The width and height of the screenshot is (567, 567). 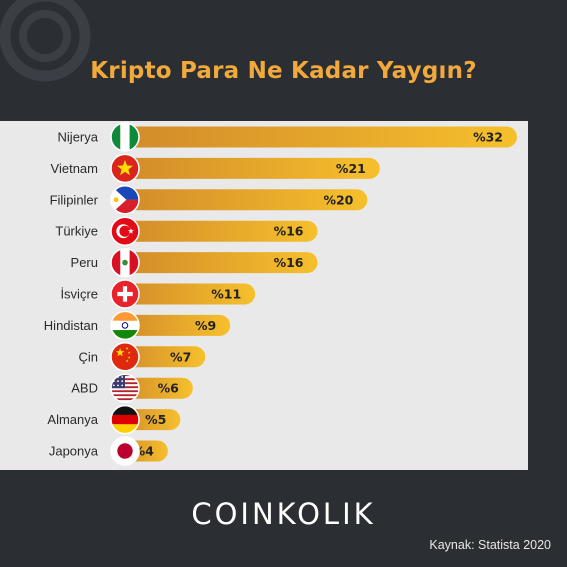 I want to click on bar-value-label: %9, so click(x=205, y=325).